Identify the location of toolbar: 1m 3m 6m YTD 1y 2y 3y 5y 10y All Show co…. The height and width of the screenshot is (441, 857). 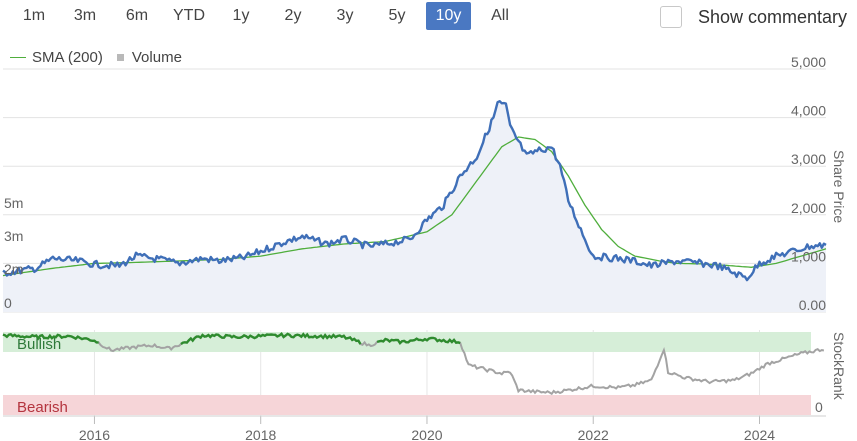
(428, 17).